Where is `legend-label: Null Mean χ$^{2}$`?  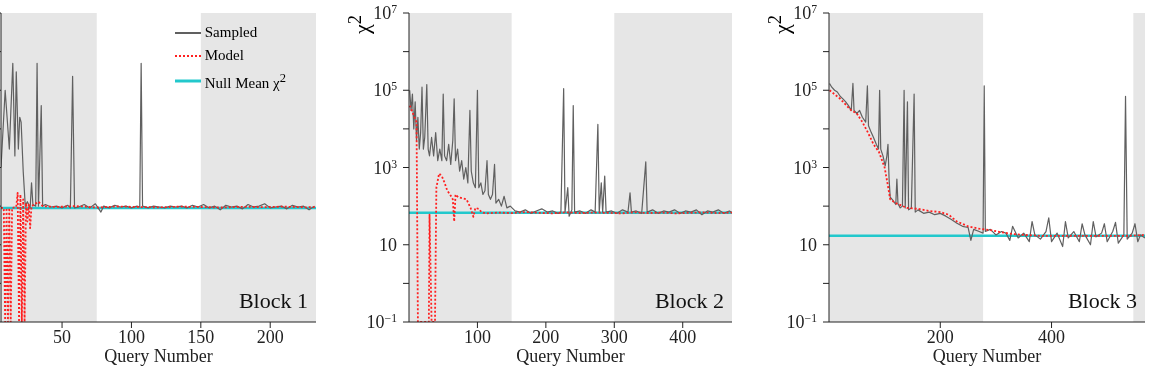
legend-label: Null Mean χ$^{2}$ is located at coordinates (245, 81).